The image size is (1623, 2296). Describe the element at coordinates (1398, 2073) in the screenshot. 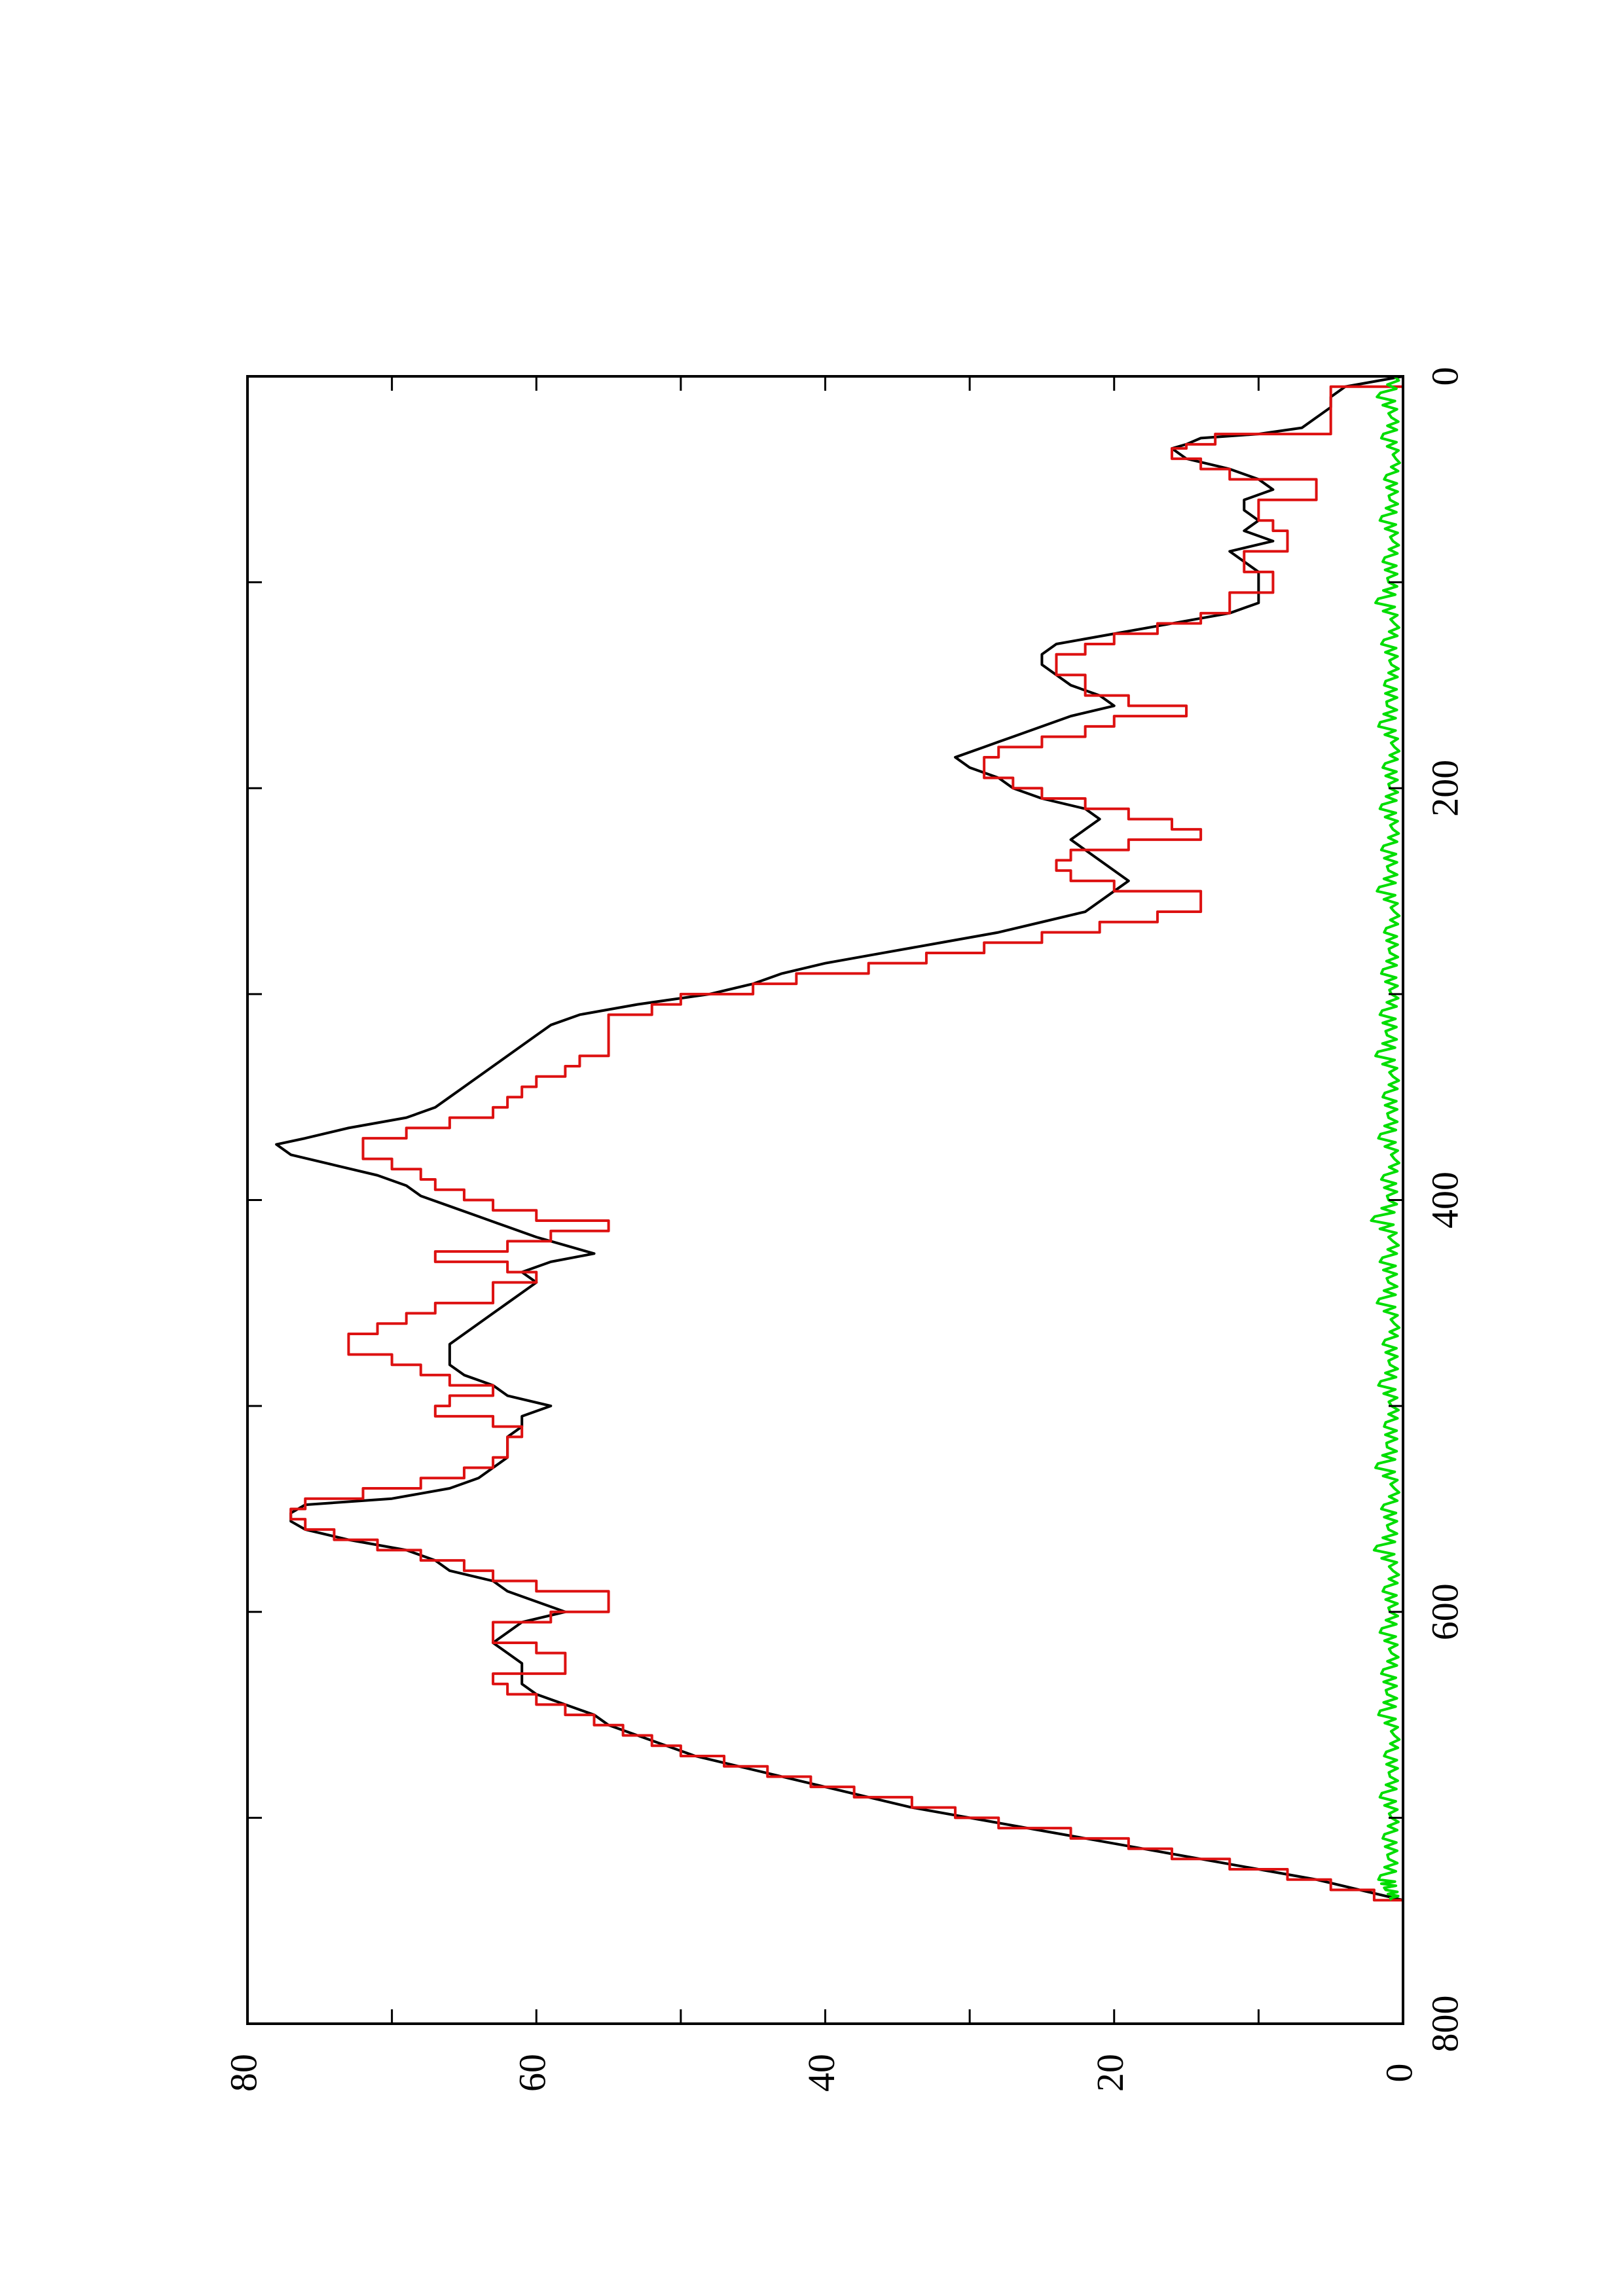

I see `y-tick-label: 0` at that location.